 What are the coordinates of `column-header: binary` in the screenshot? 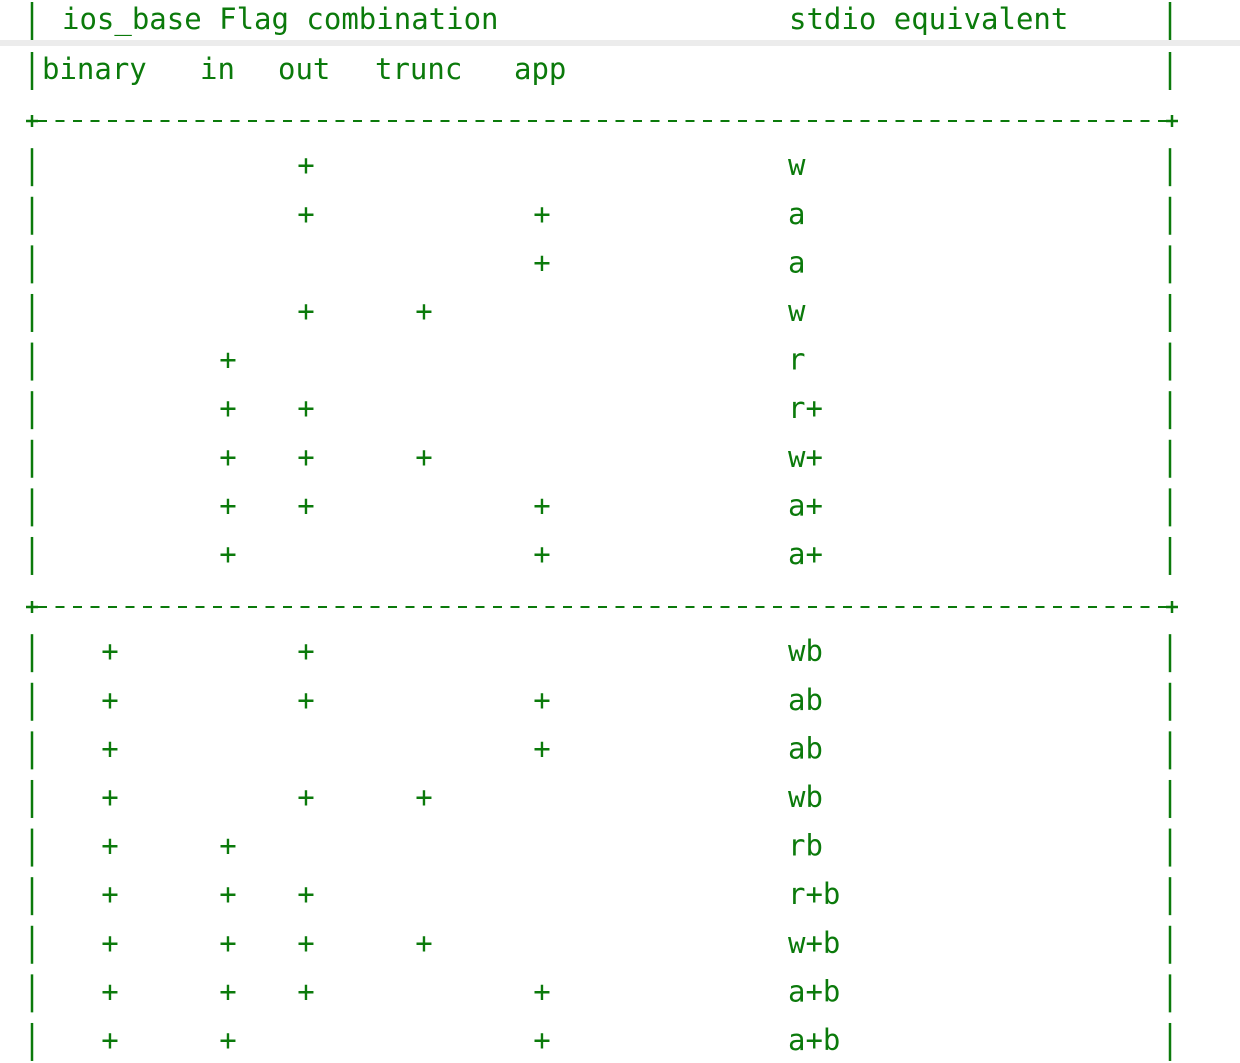 It's located at (94, 69).